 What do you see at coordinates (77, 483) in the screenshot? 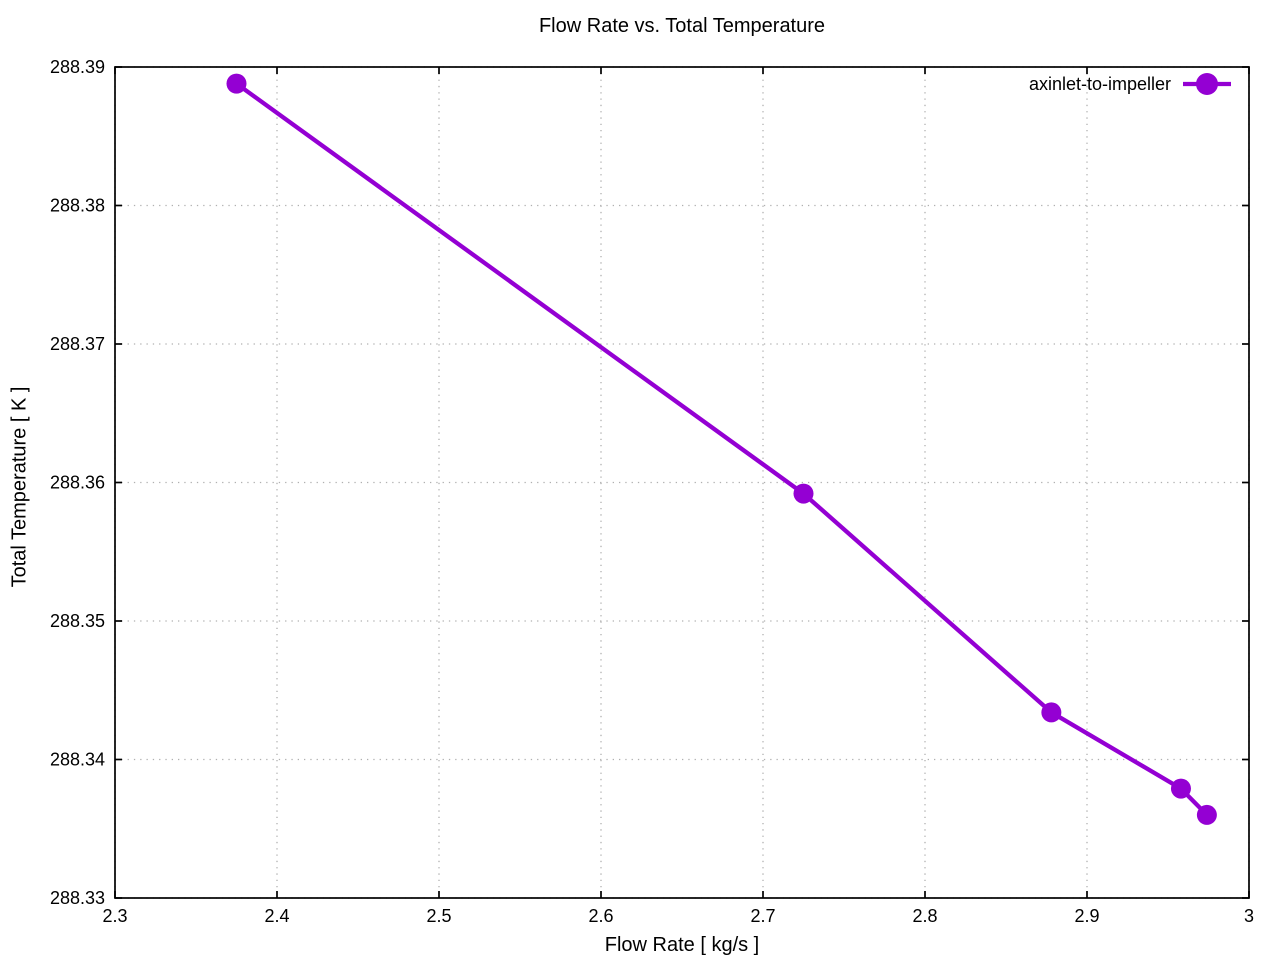
I see `y-tick-label: 288.36` at bounding box center [77, 483].